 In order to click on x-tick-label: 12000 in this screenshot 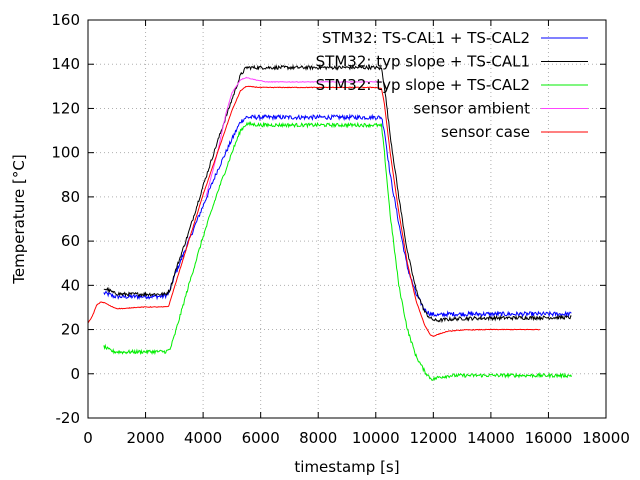, I will do `click(433, 438)`.